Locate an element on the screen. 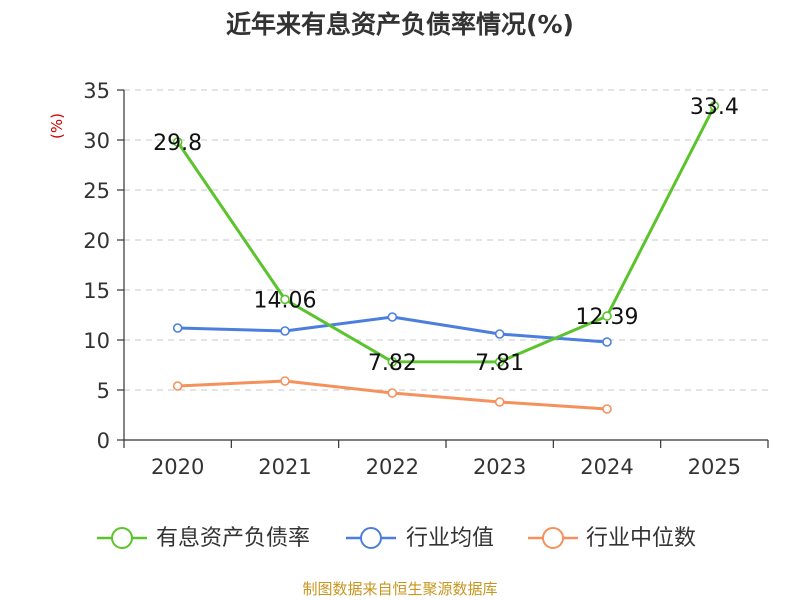  x-tick-label: 2020 is located at coordinates (177, 467).